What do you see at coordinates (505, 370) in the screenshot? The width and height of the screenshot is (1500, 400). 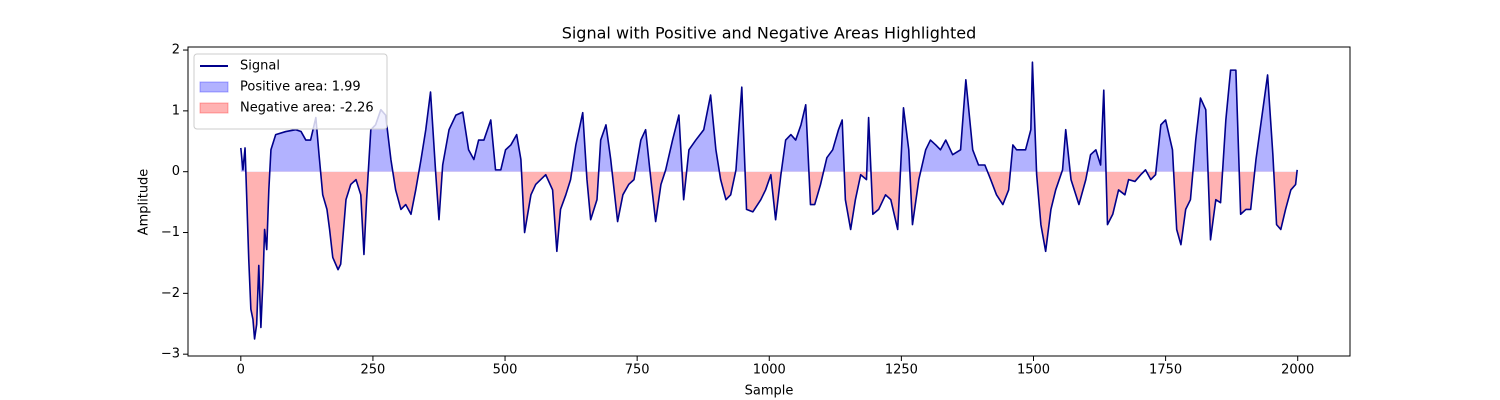 I see `x-tick-label: 500` at bounding box center [505, 370].